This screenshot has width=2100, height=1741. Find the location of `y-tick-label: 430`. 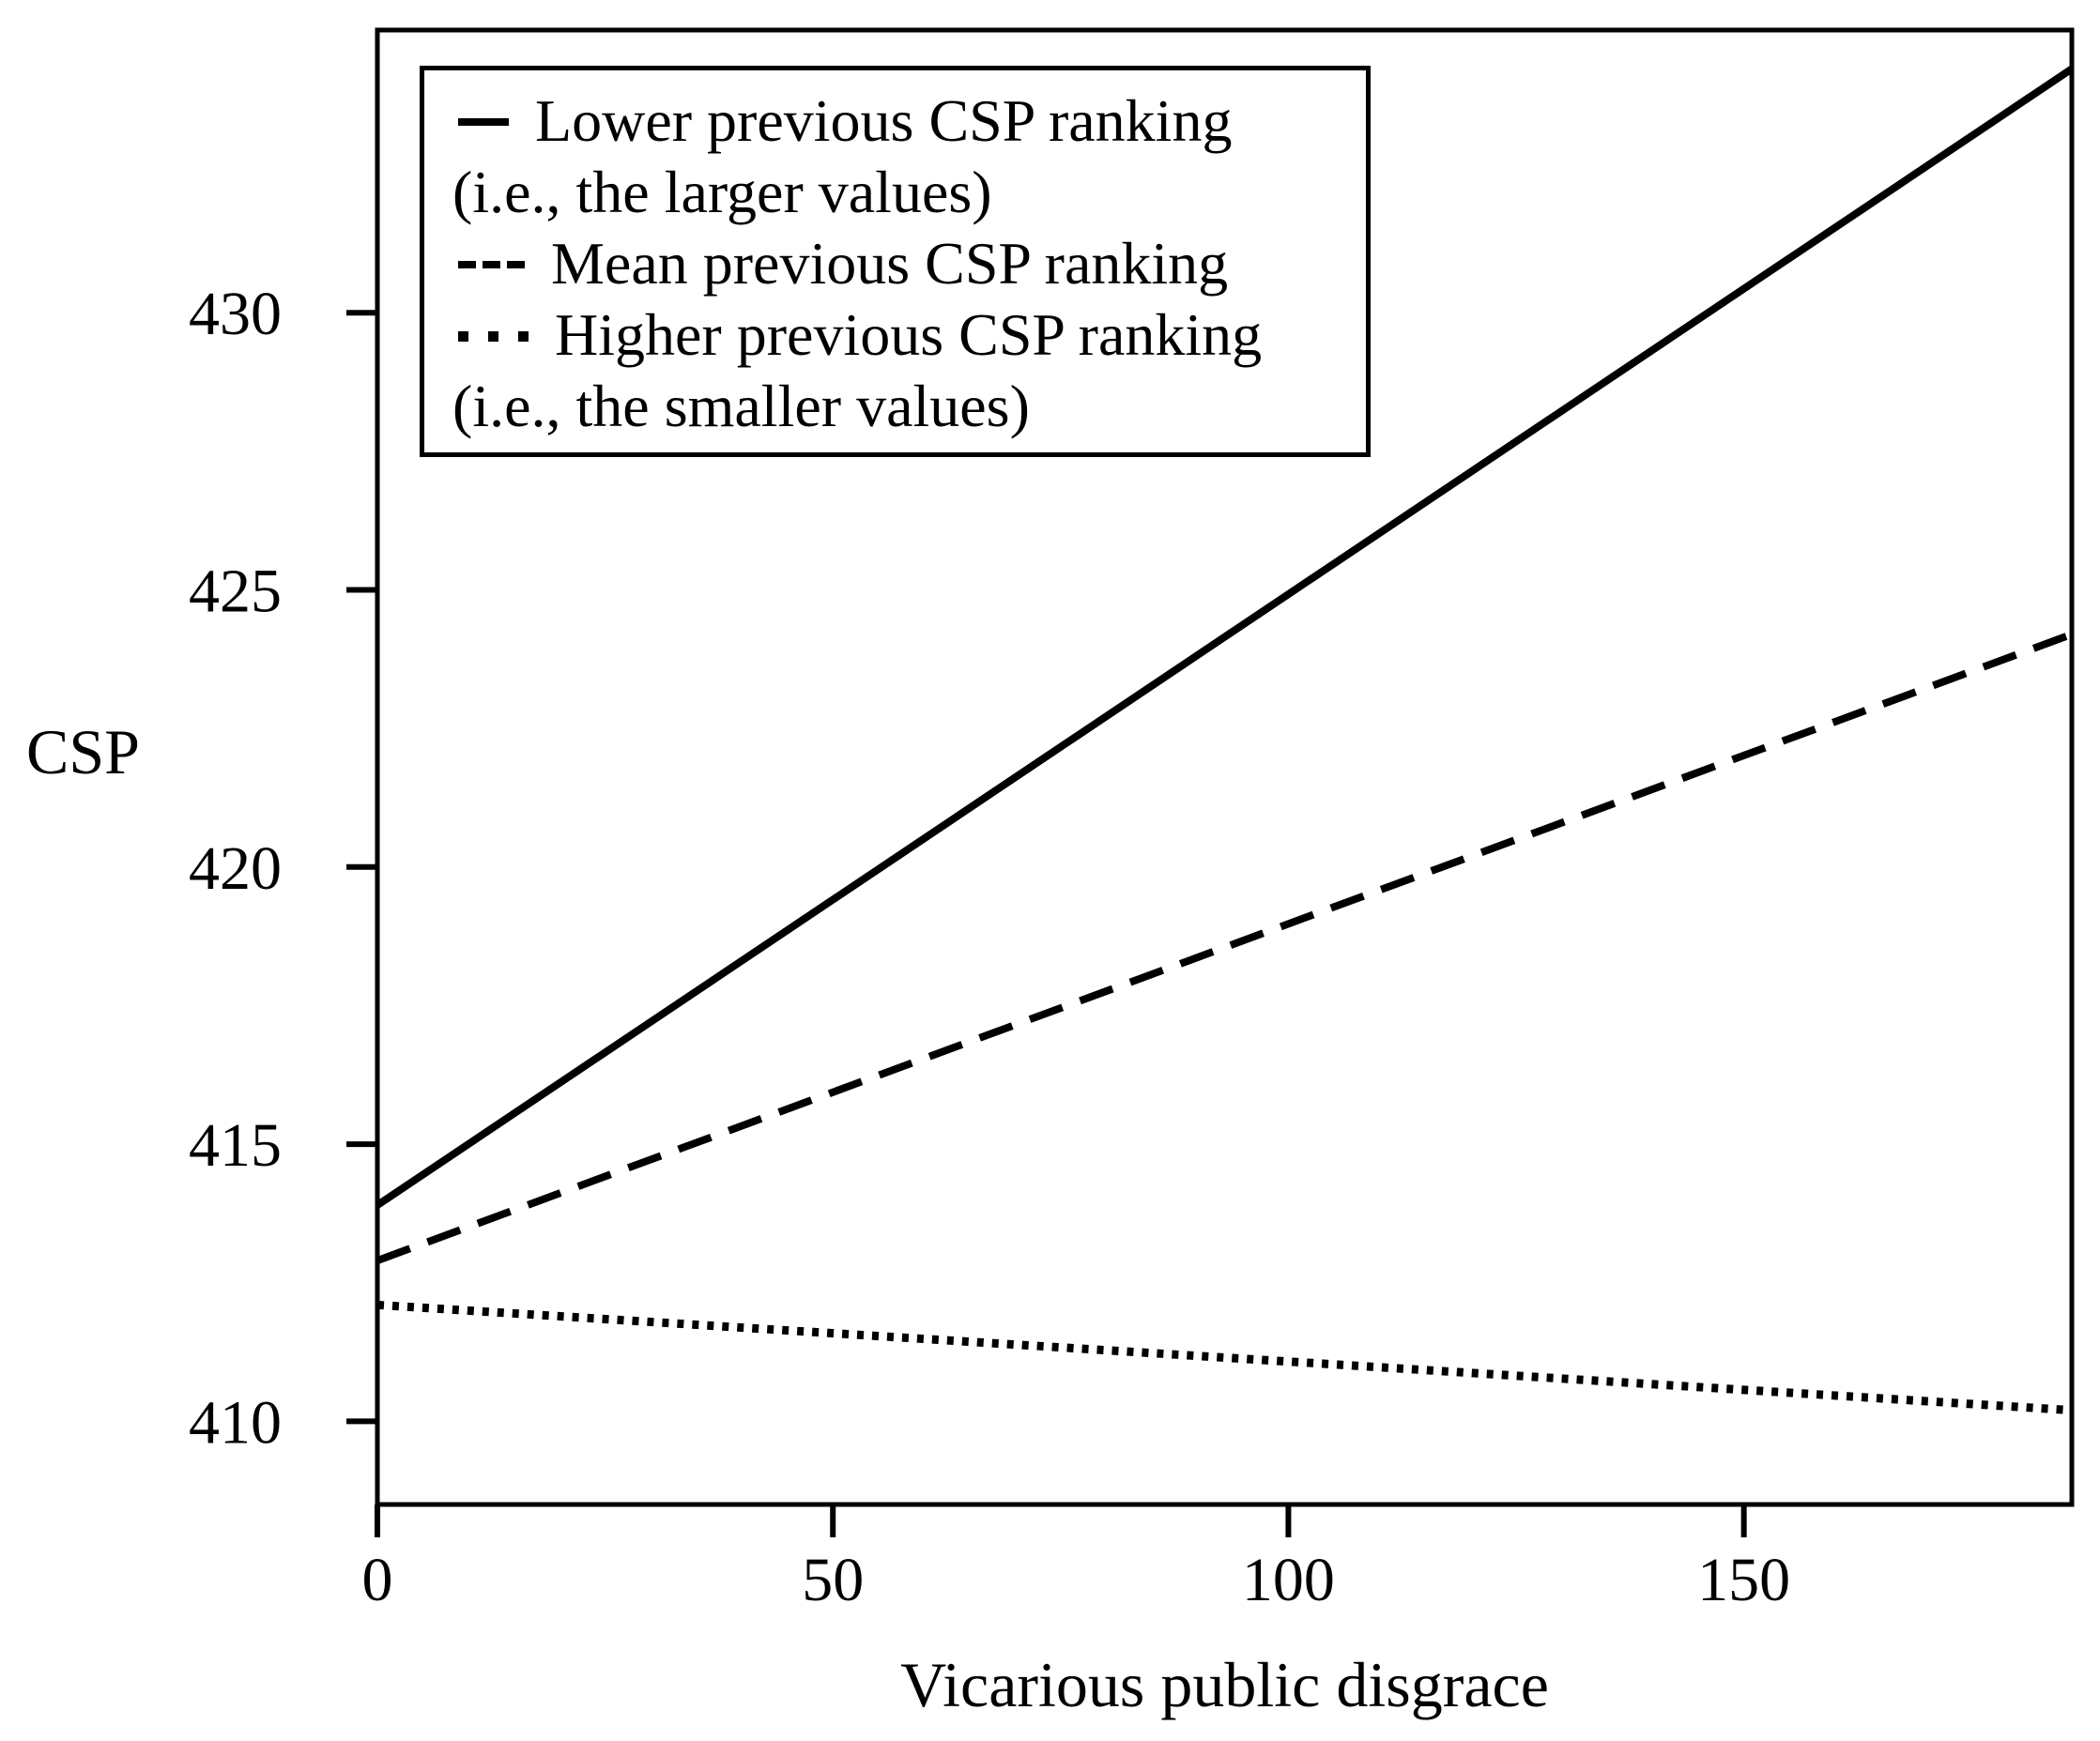

y-tick-label: 430 is located at coordinates (236, 314).